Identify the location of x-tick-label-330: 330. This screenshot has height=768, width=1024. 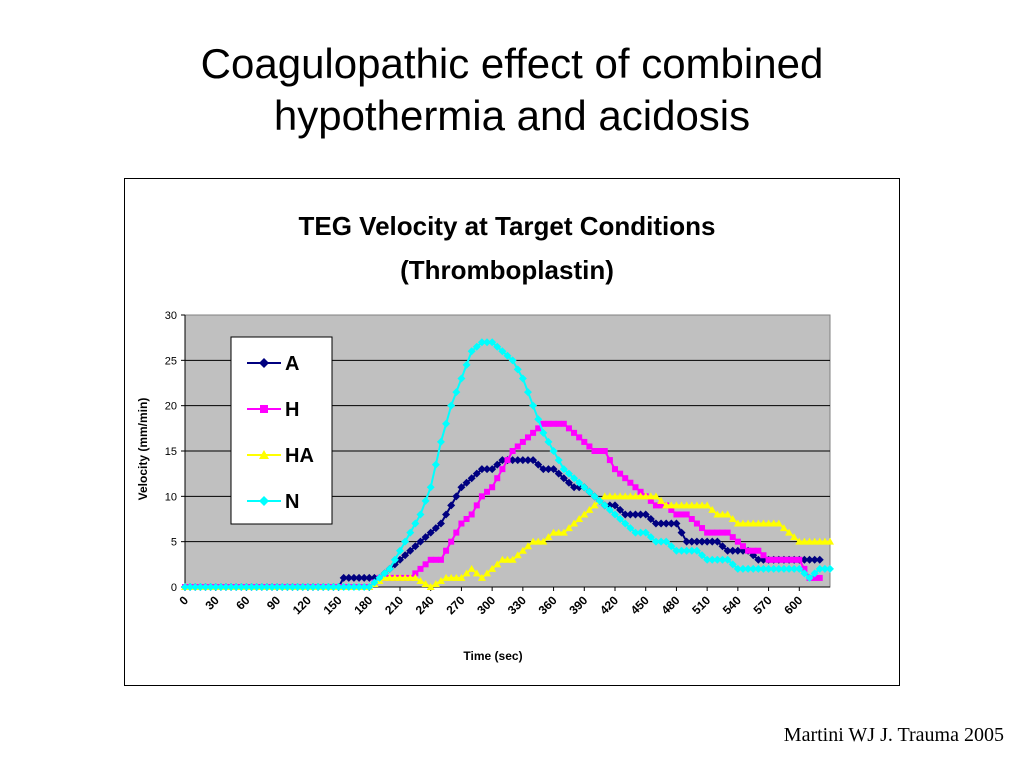
(517, 605).